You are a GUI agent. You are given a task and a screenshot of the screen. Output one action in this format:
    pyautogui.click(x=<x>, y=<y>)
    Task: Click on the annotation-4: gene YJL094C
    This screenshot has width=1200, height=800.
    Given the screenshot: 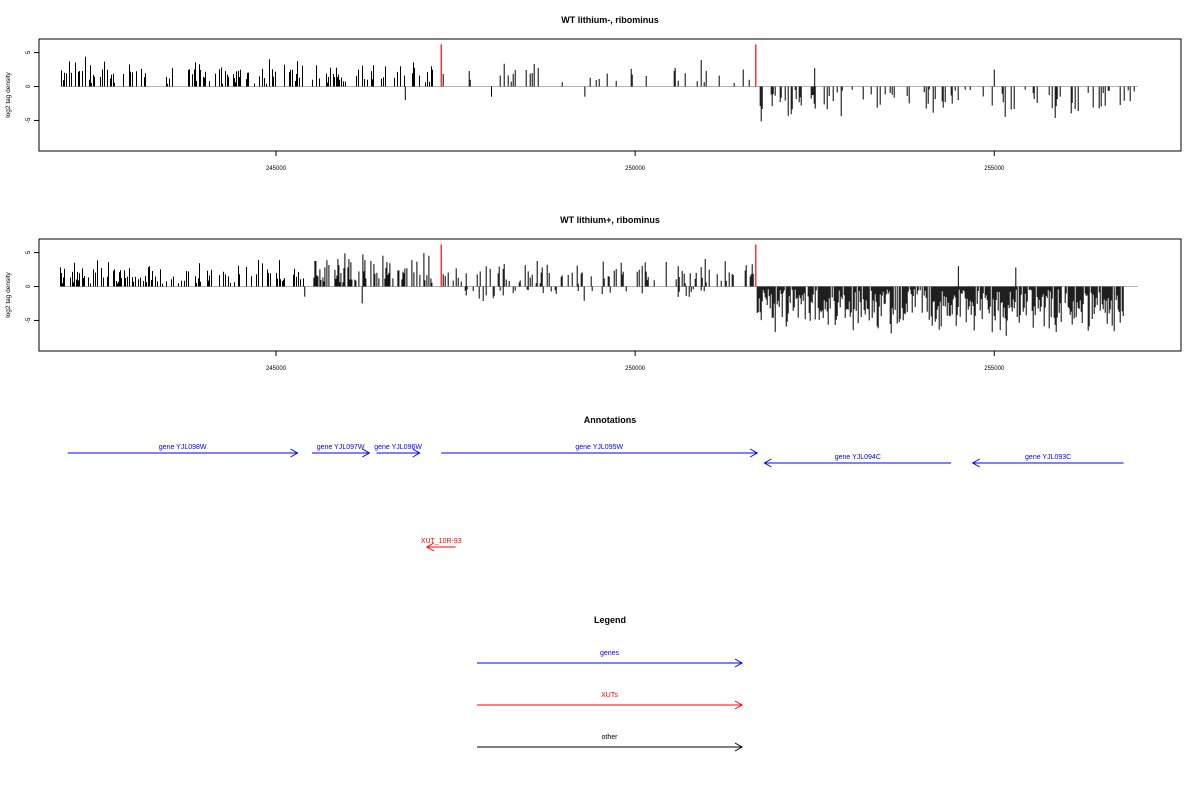 What is the action you would take?
    pyautogui.click(x=857, y=461)
    